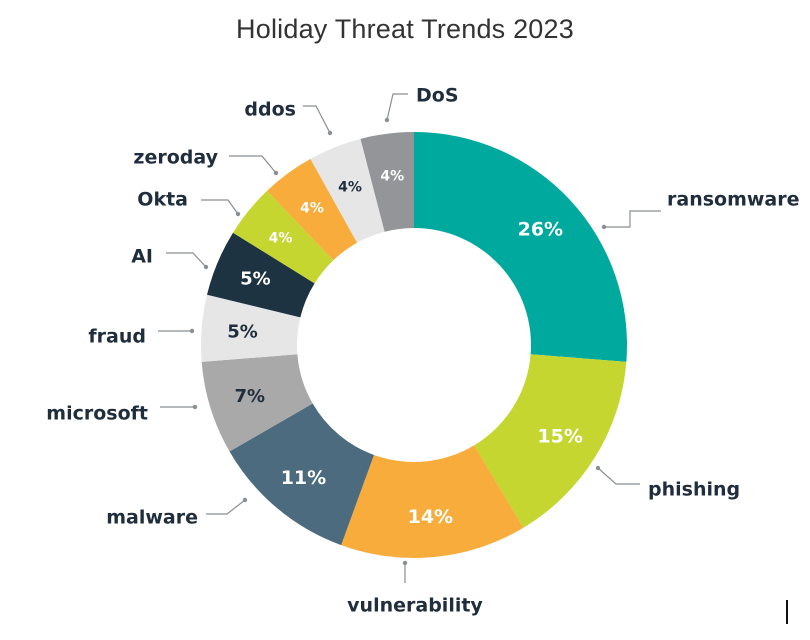 The width and height of the screenshot is (810, 640). I want to click on value-label-phishing: 15%, so click(559, 437).